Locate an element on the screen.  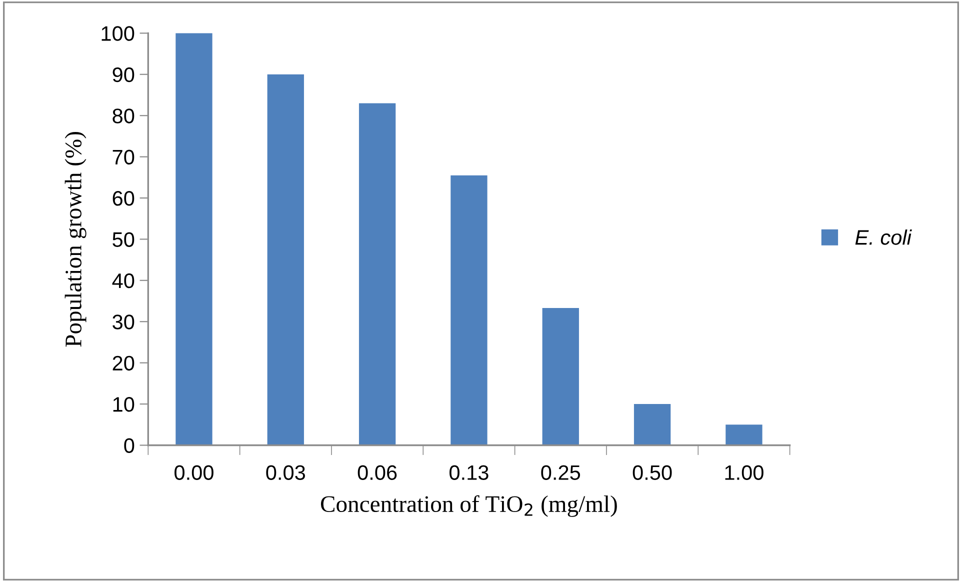
y-tick-label: 0 is located at coordinates (129, 445).